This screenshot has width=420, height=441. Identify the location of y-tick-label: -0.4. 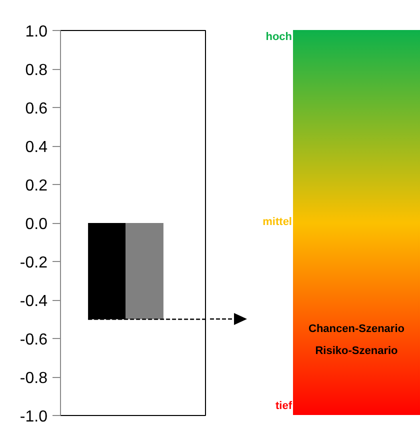
(34, 301).